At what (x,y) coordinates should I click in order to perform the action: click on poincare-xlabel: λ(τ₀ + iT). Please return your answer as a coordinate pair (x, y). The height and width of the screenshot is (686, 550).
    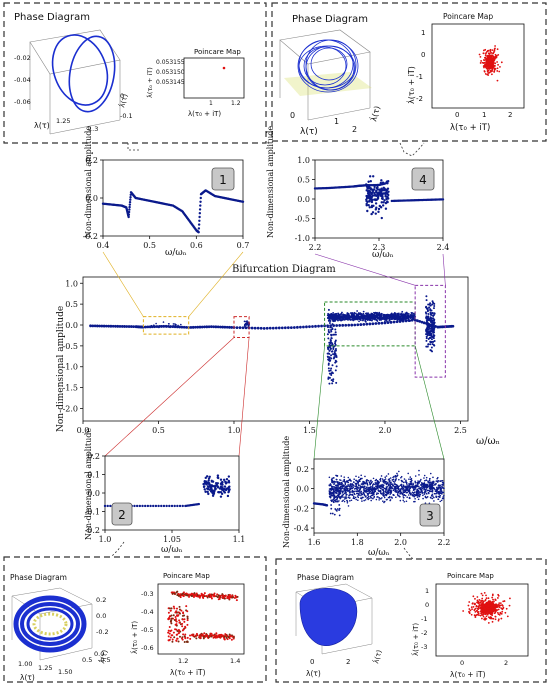
    Looking at the image, I should click on (188, 672).